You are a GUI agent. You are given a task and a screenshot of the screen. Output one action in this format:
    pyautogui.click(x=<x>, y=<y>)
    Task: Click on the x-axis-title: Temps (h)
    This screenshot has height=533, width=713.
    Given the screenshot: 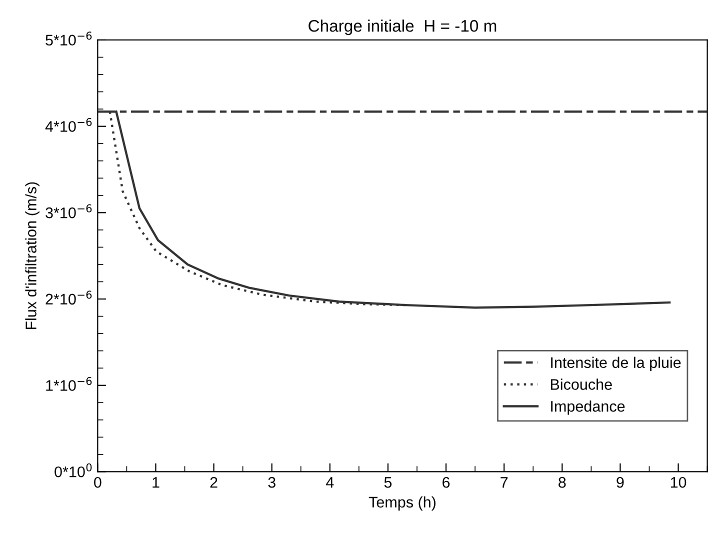 What is the action you would take?
    pyautogui.click(x=402, y=503)
    